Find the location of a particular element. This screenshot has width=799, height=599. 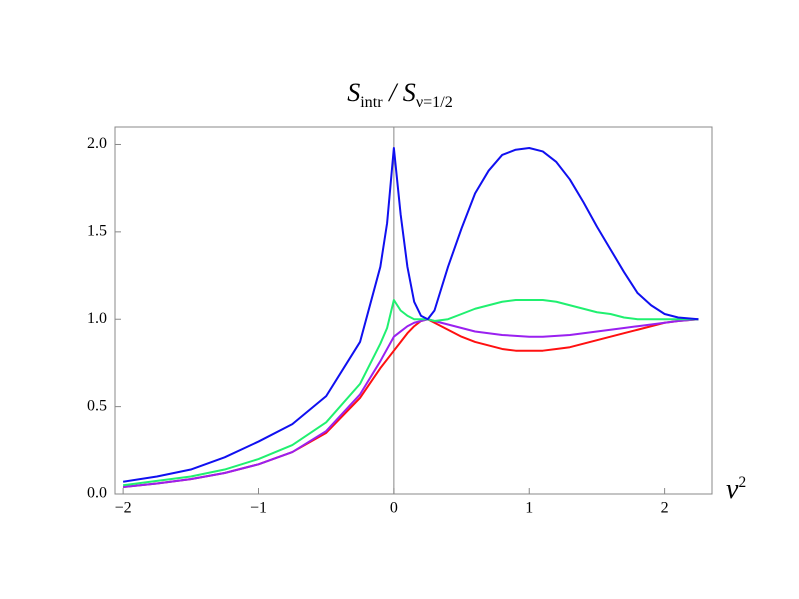

title-part: / S is located at coordinates (399, 92).